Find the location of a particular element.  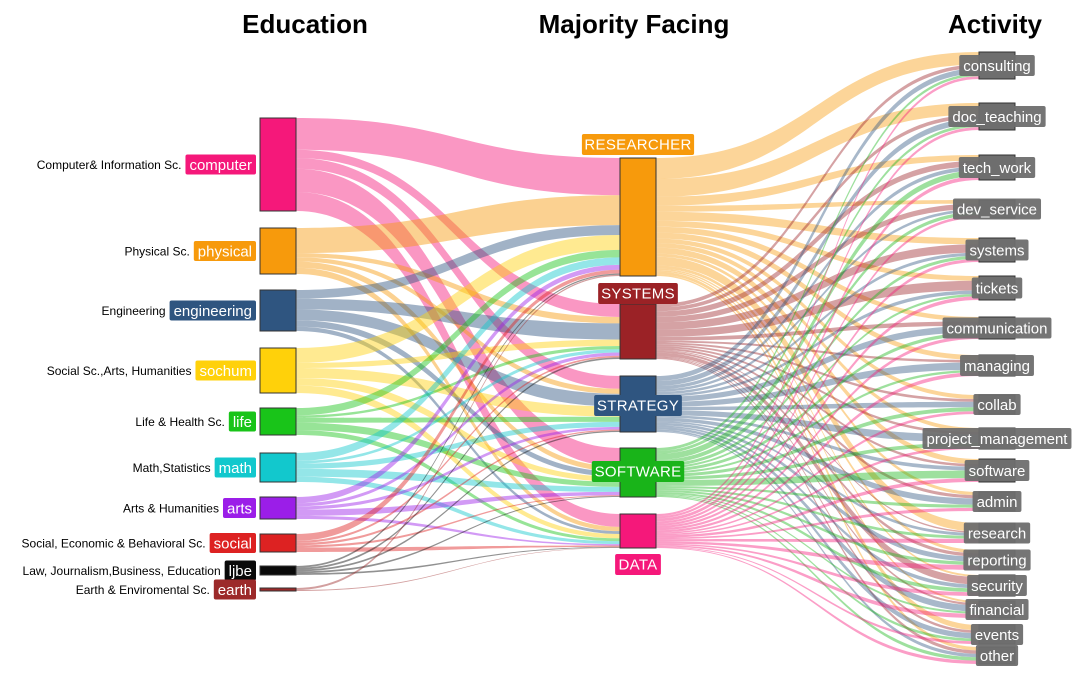

education-full-name: Computer& Information Sc. is located at coordinates (109, 165).